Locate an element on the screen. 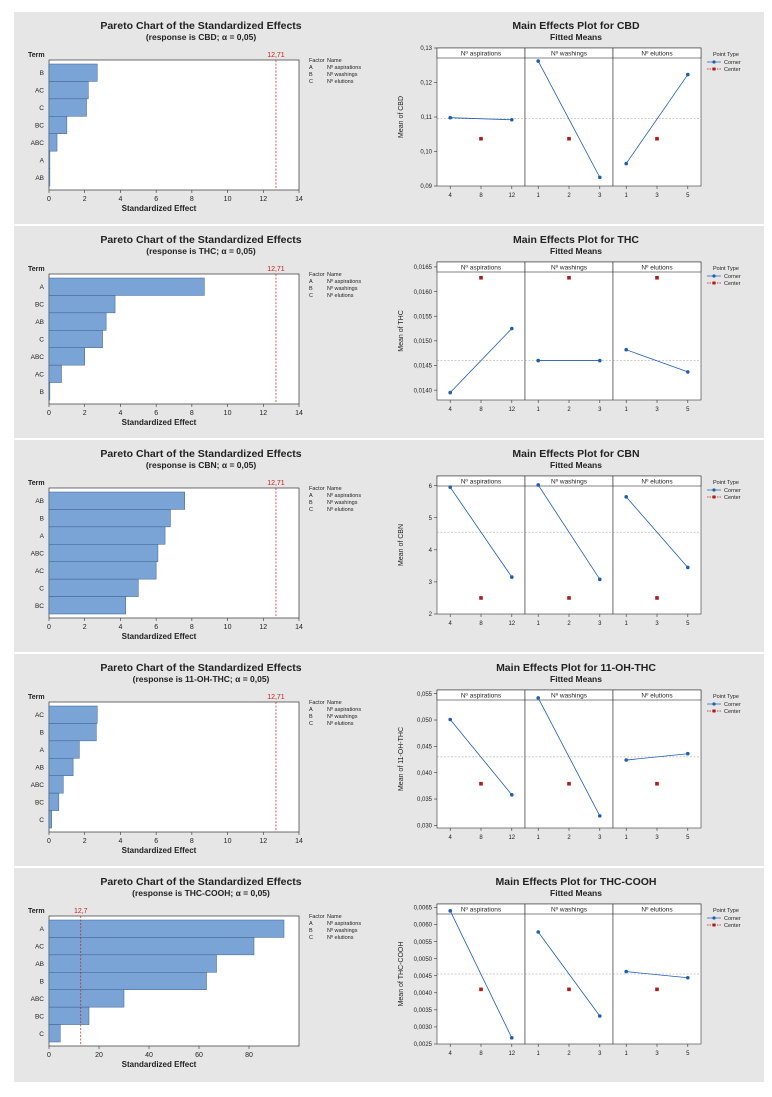  x-tick-label: 80 is located at coordinates (249, 1055).